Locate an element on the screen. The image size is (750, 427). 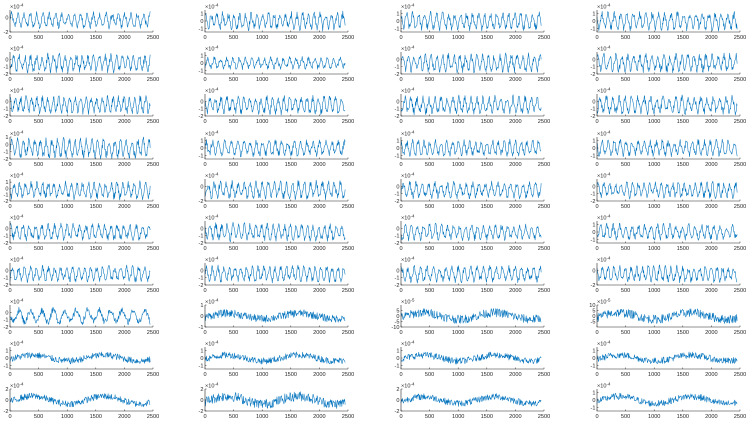
subplot-r6-c4: 0 500 1000 1500 2000 2500-101×10-4 is located at coordinates (669, 233).